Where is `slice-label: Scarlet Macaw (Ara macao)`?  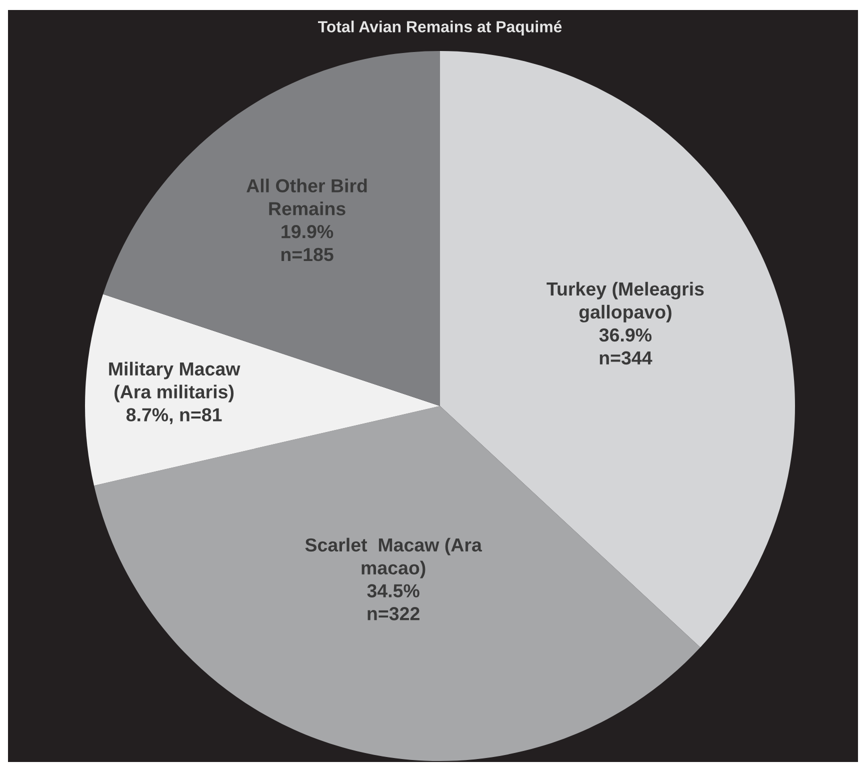
slice-label: Scarlet Macaw (Ara macao) is located at coordinates (393, 558).